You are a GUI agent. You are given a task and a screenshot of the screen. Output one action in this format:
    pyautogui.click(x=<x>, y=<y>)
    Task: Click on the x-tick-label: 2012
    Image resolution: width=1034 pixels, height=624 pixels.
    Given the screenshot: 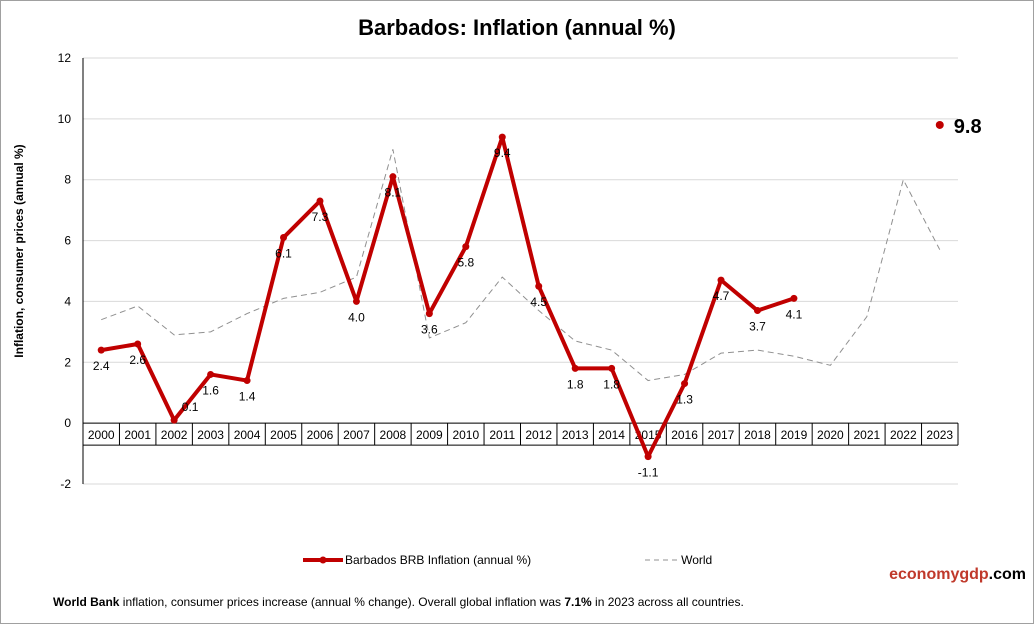 What is the action you would take?
    pyautogui.click(x=538, y=435)
    